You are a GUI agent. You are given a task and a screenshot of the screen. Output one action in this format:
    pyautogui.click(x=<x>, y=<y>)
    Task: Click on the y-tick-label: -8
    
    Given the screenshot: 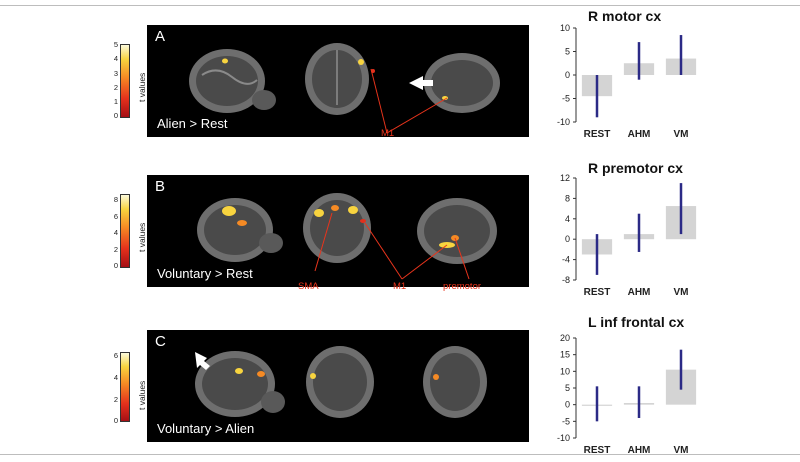 What is the action you would take?
    pyautogui.click(x=566, y=280)
    